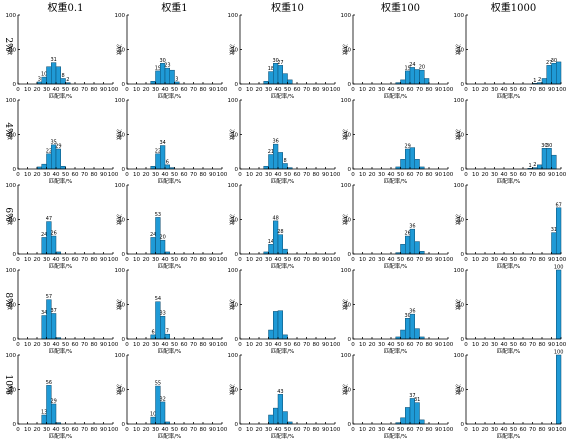  Describe the element at coordinates (49, 383) in the screenshot. I see `bar-data-label: 56` at that location.